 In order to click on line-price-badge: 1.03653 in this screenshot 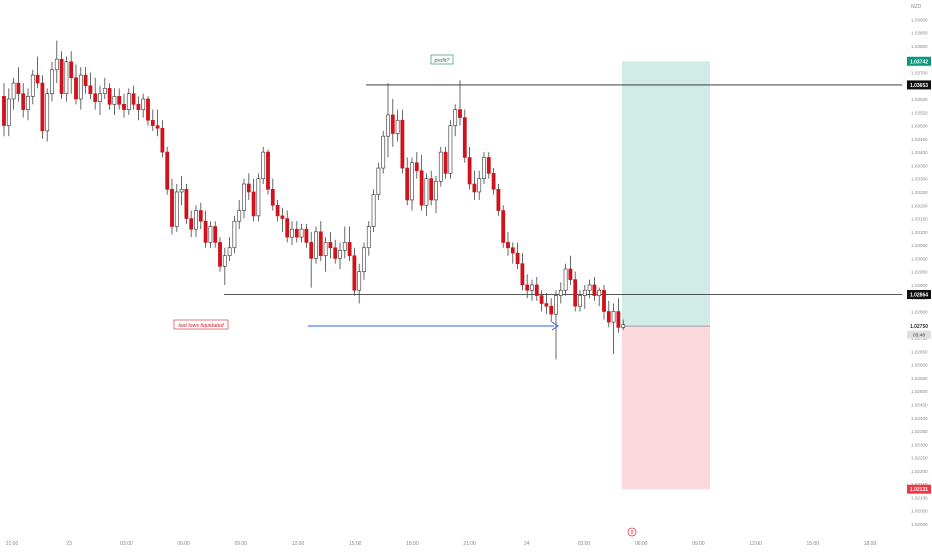, I will do `click(919, 85)`.